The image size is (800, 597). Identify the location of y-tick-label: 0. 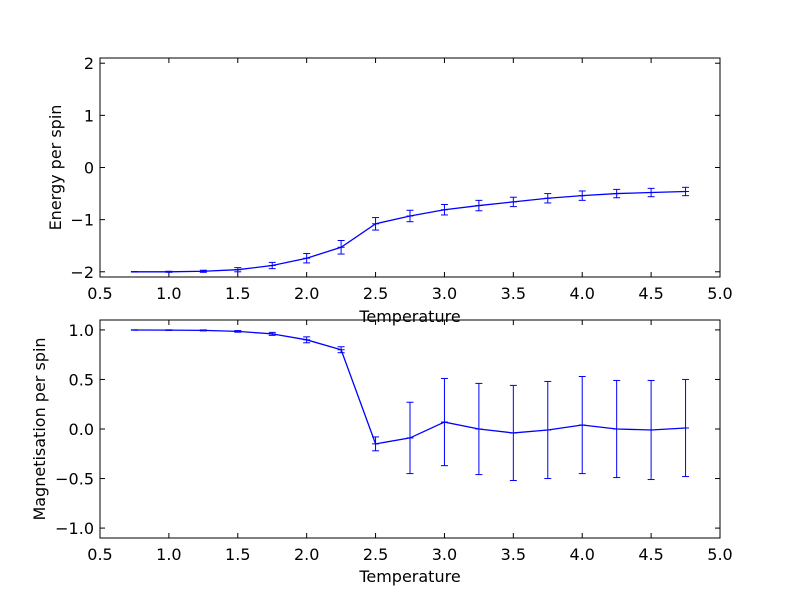
(89, 168).